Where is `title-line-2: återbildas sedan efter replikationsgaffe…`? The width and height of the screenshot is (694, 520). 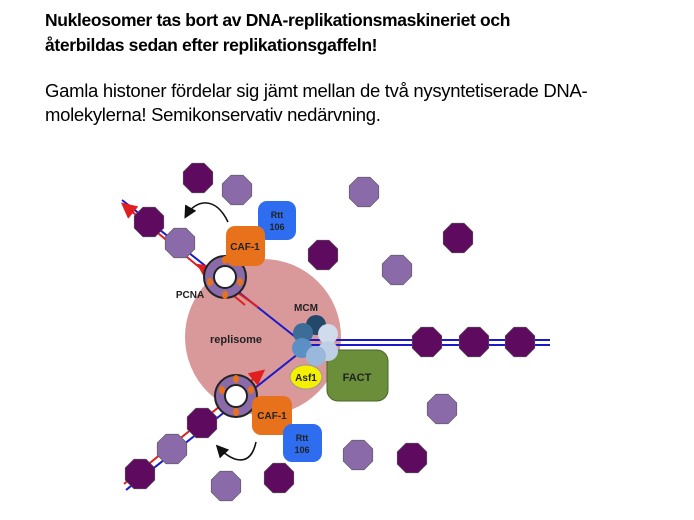 title-line-2: återbildas sedan efter replikationsgaffe… is located at coordinates (211, 45).